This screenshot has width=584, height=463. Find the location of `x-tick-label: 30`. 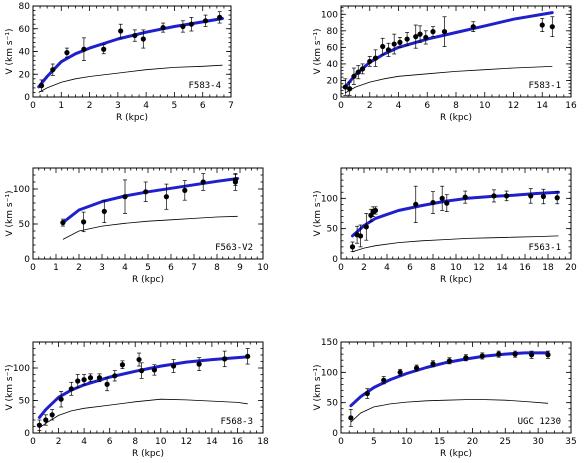

x-tick-label: 30 is located at coordinates (538, 442).